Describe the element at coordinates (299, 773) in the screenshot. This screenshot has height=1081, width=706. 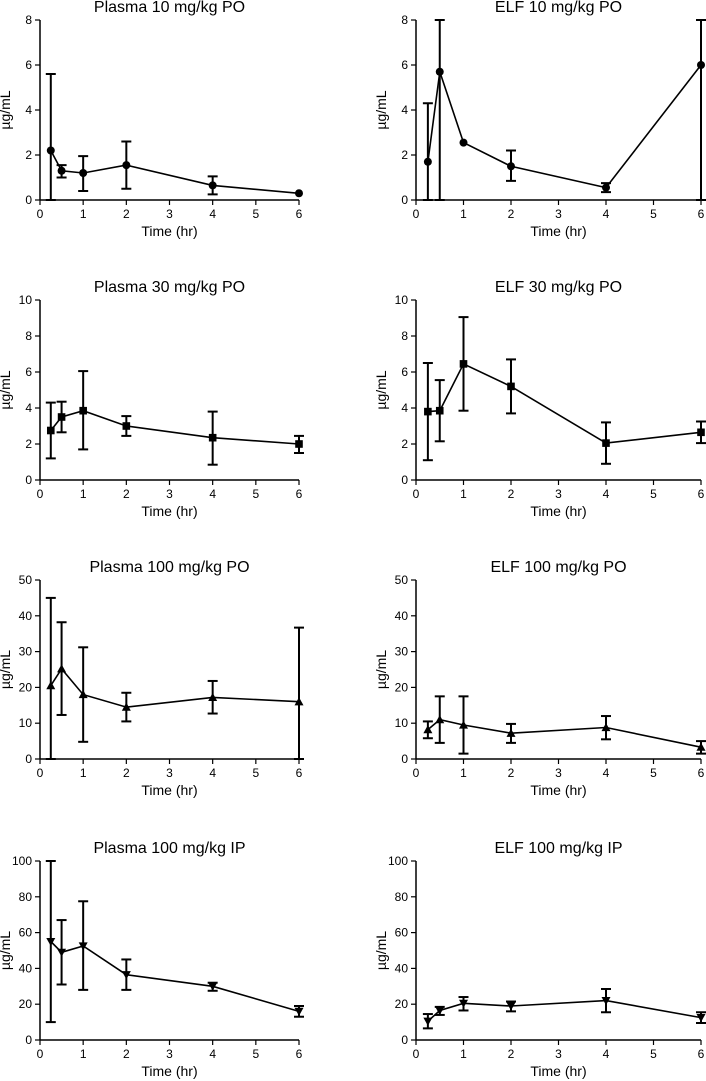
I see `x-tick-label: 6` at that location.